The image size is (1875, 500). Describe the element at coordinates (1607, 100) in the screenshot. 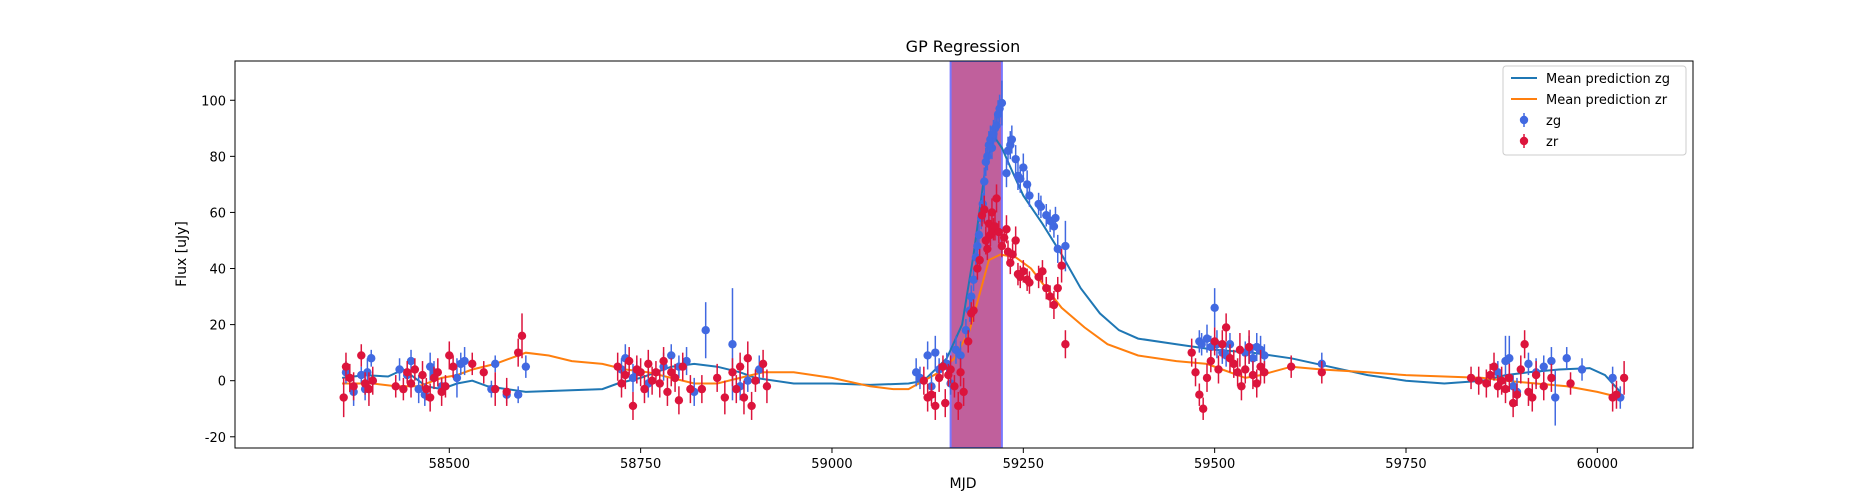

I see `legend-label: Mean prediction zr` at that location.